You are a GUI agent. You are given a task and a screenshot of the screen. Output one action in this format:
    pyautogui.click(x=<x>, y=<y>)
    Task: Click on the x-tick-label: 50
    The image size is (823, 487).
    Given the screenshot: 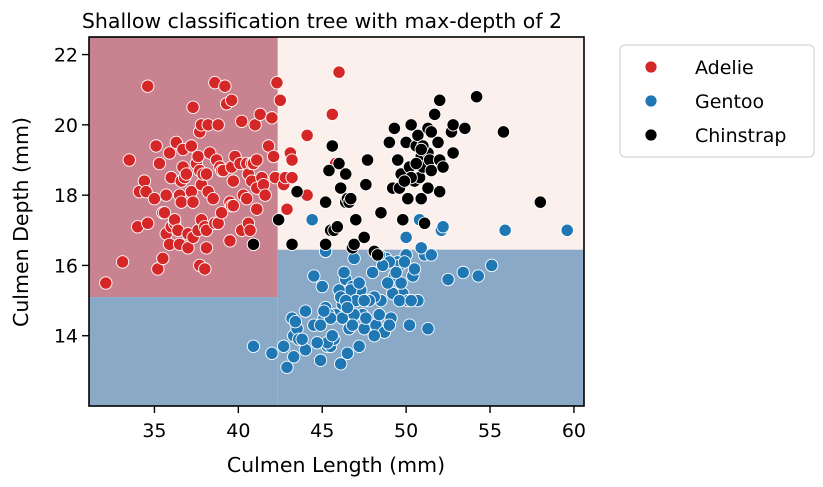 What is the action you would take?
    pyautogui.click(x=406, y=431)
    